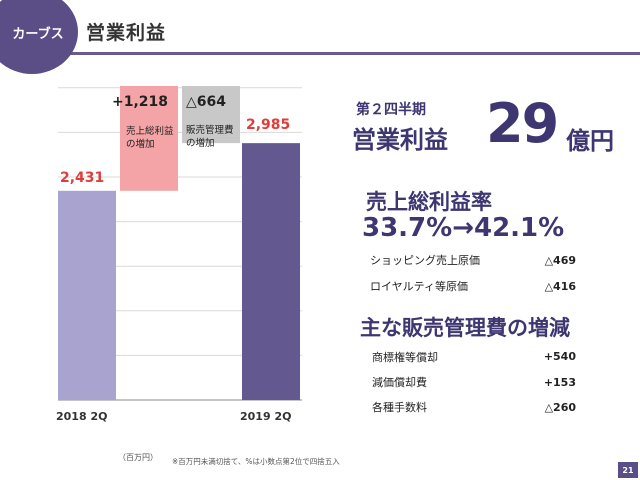 This screenshot has width=640, height=480. Describe the element at coordinates (126, 33) in the screenshot. I see `page-title: 営業利益` at that location.